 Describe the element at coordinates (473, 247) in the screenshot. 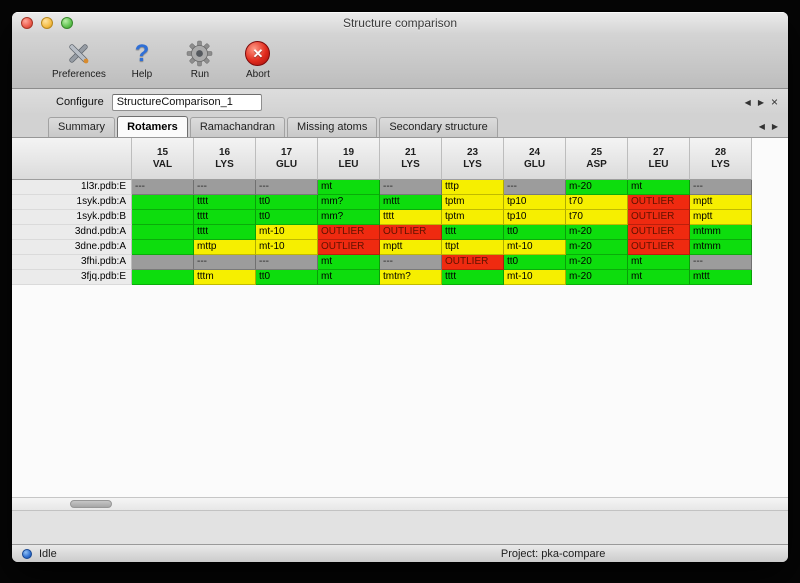

I see `rotamer-cell: ttpt` at that location.